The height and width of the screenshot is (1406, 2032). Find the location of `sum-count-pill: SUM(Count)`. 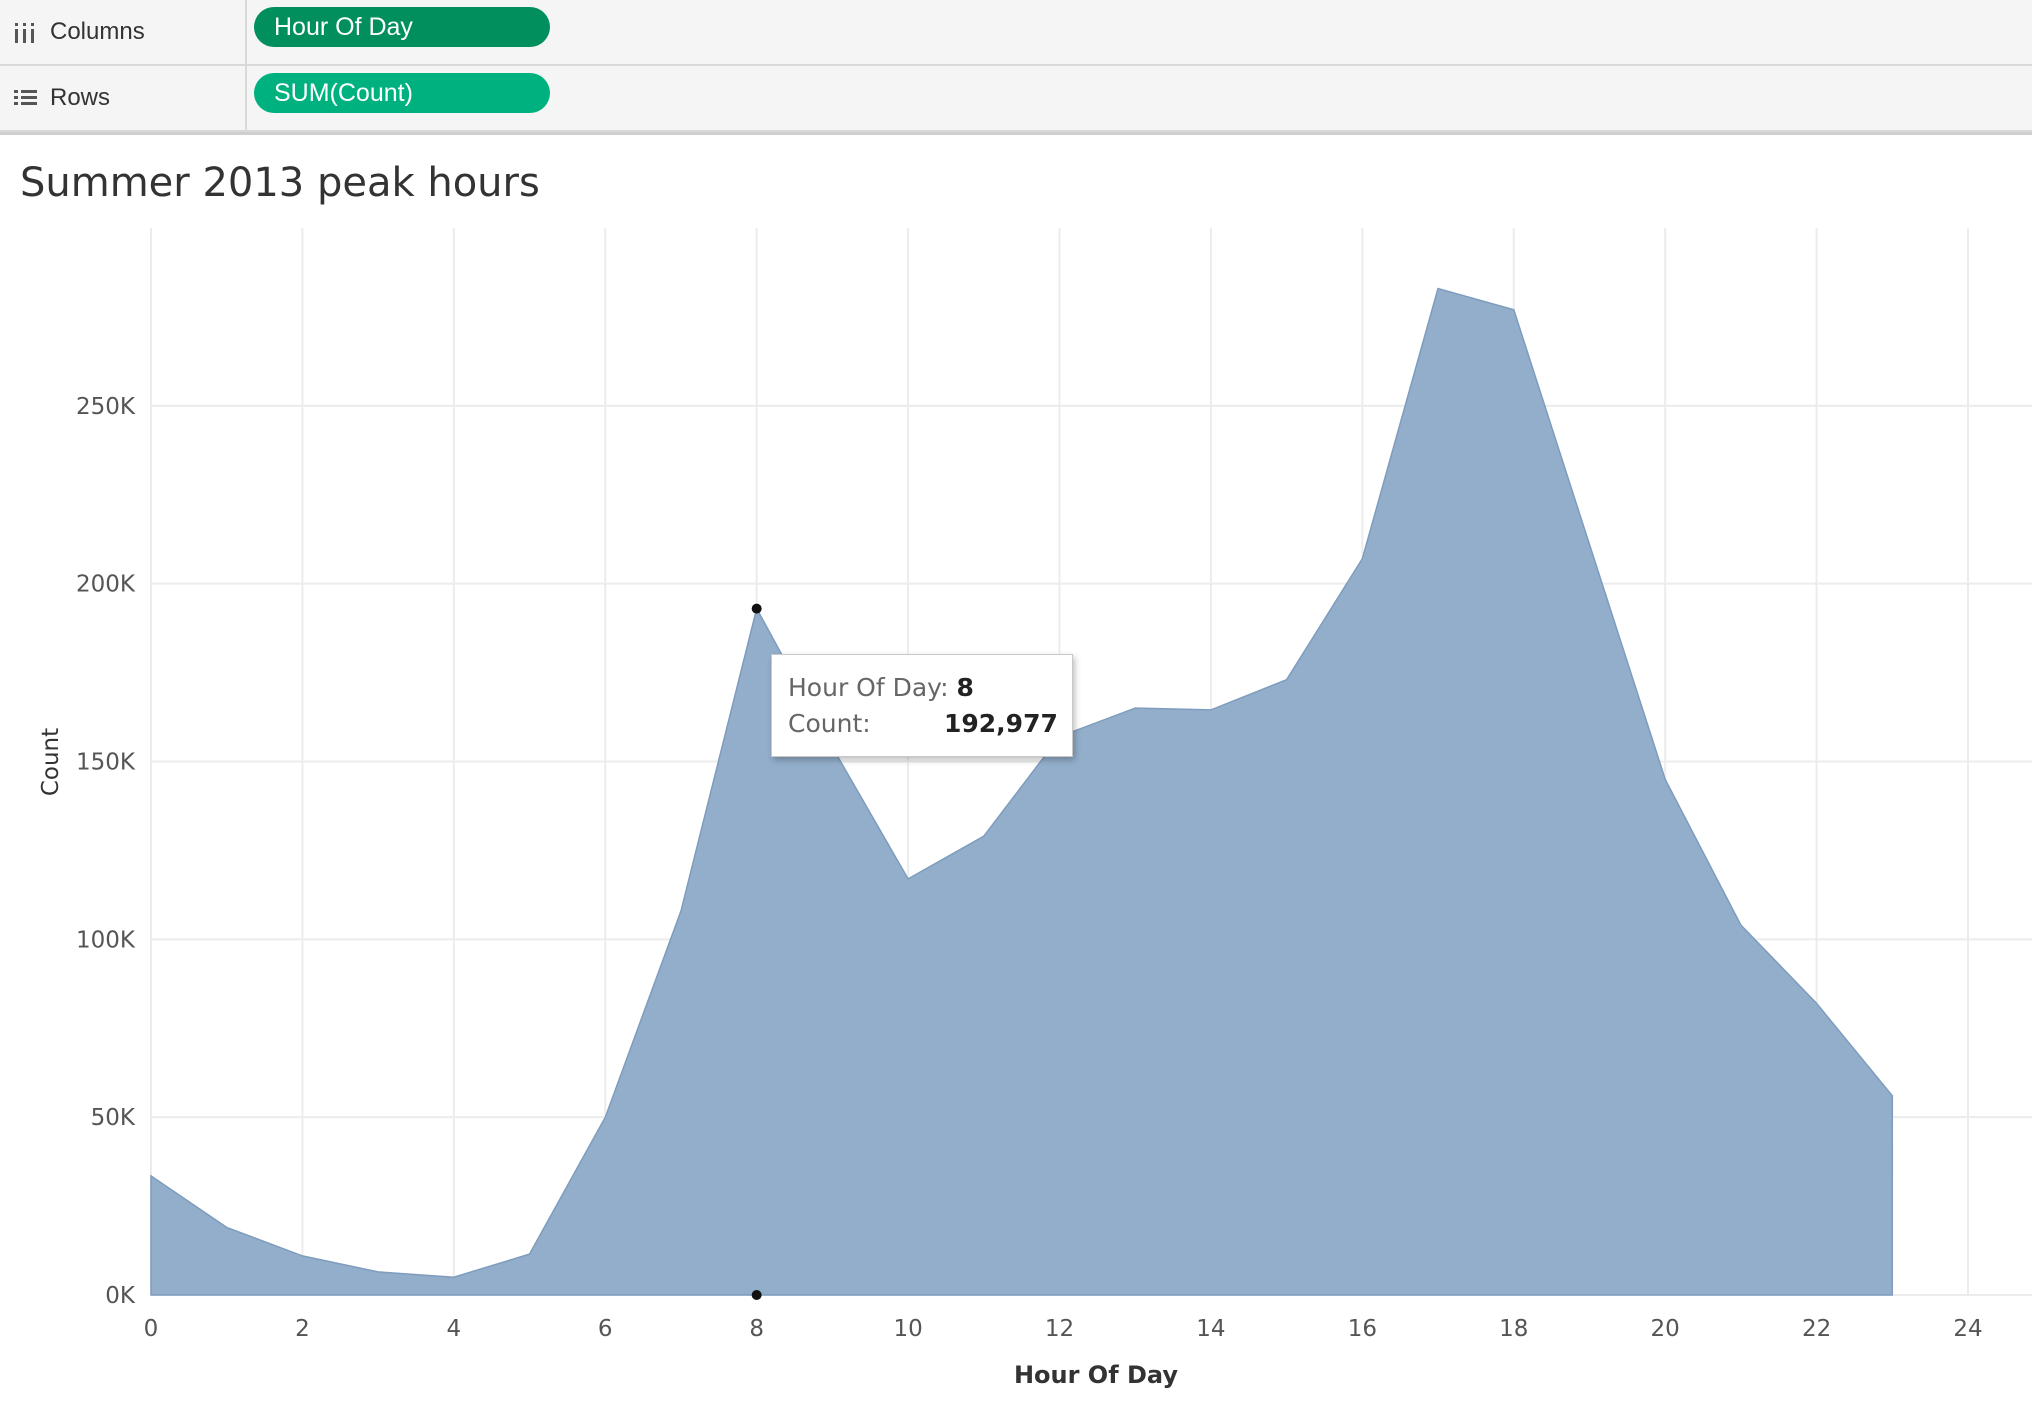

sum-count-pill: SUM(Count) is located at coordinates (402, 93).